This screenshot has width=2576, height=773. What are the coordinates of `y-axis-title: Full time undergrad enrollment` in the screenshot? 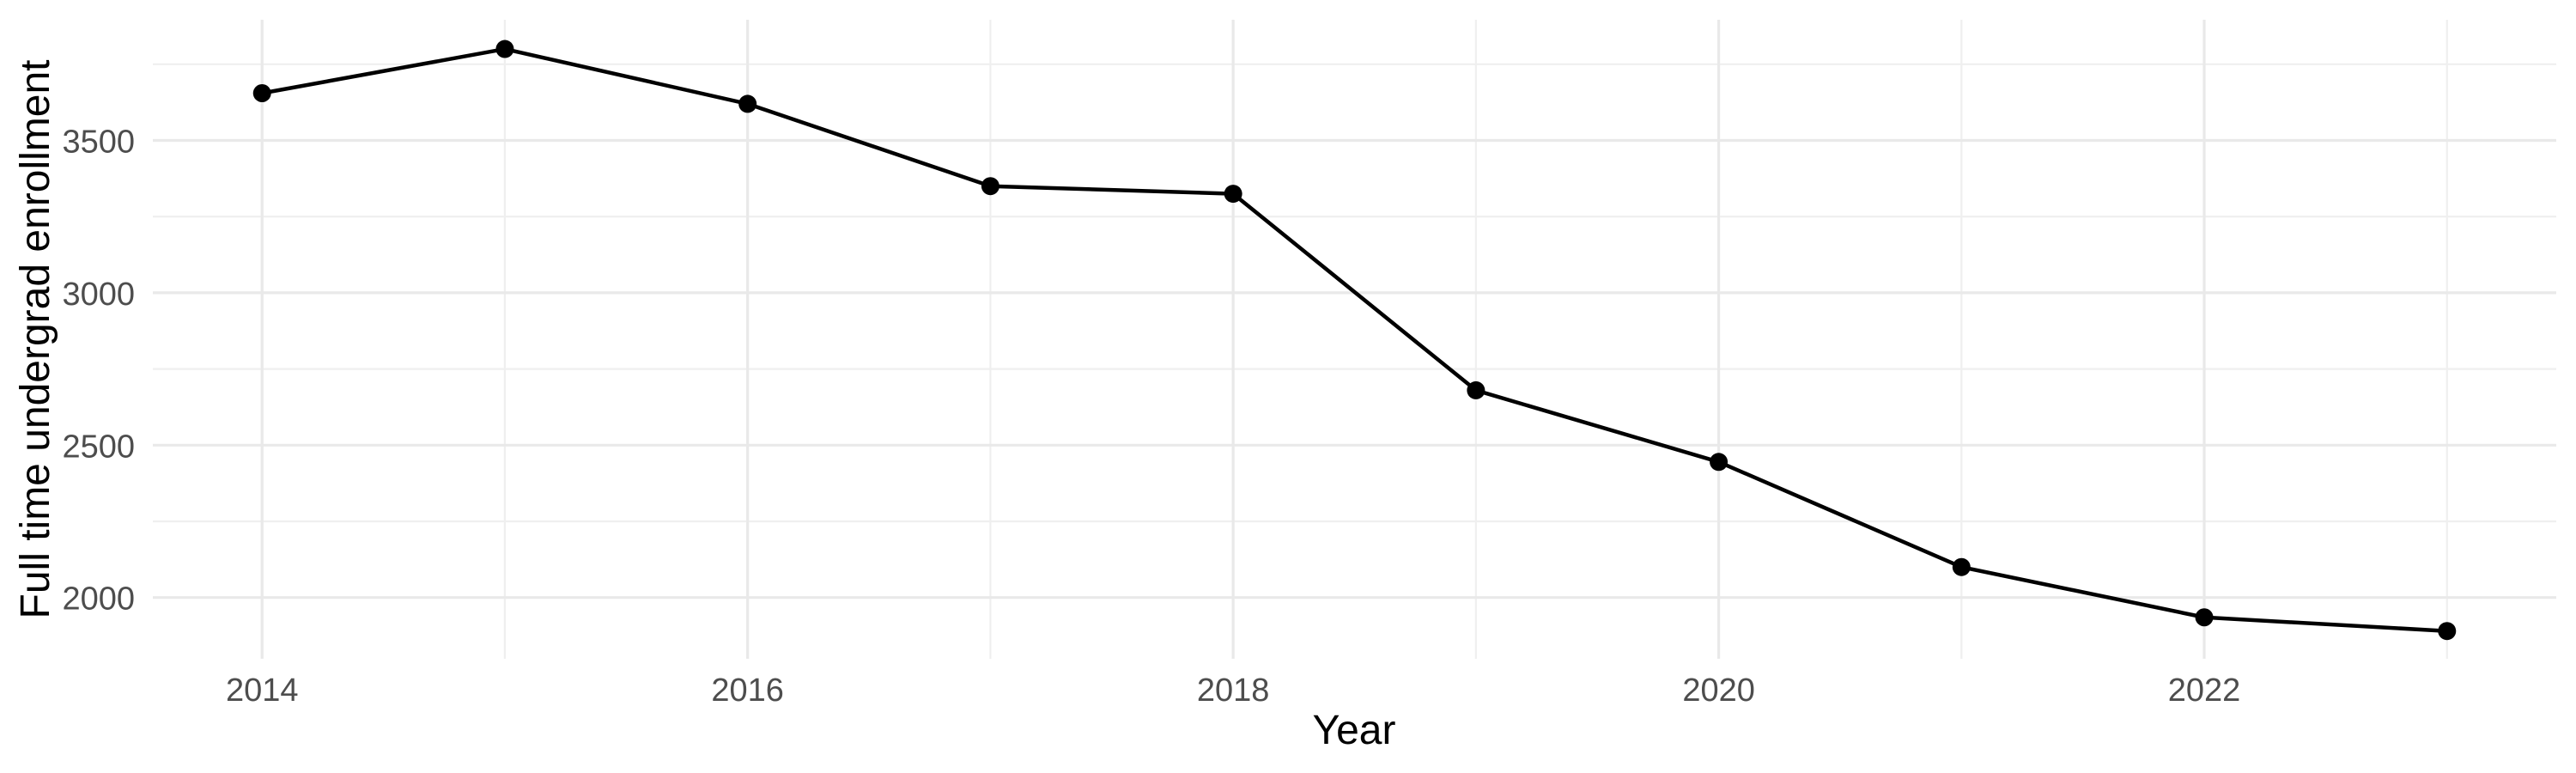 It's located at (36, 339).